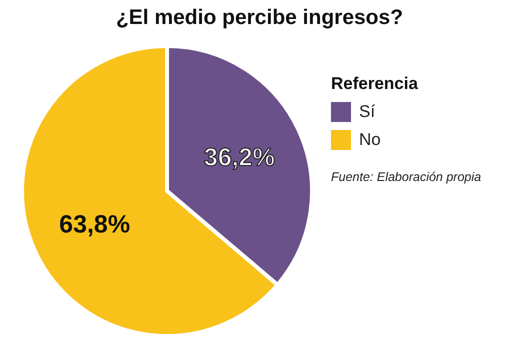 This screenshot has width=519, height=341. I want to click on legend-title: Referencia, so click(374, 84).